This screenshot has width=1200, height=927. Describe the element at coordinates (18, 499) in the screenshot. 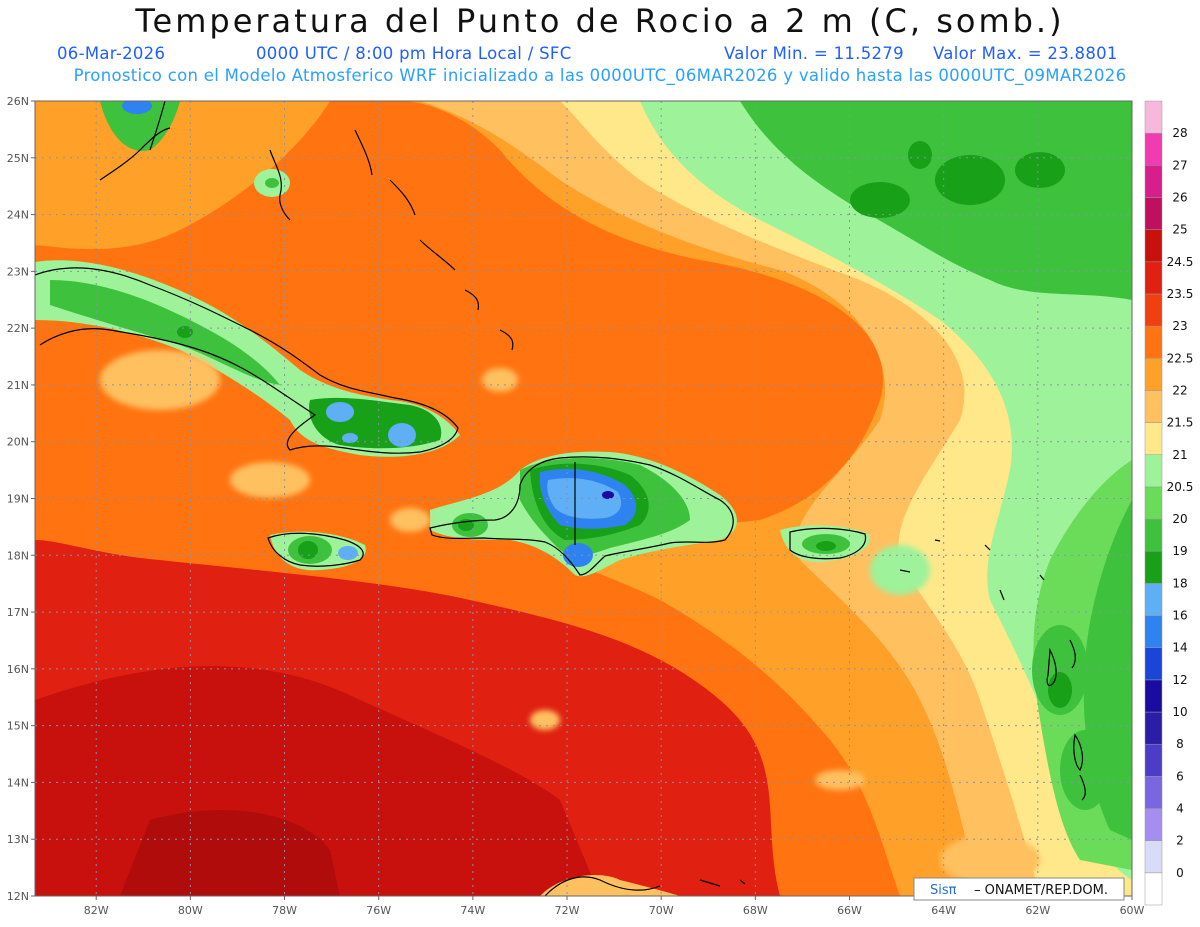

I see `lat-label: 19N` at that location.